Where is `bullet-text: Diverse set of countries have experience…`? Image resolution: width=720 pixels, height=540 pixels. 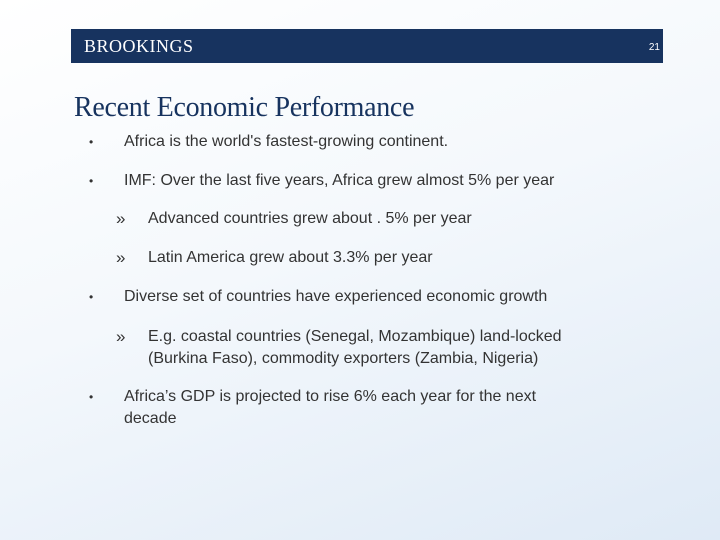 bullet-text: Diverse set of countries have experience… is located at coordinates (336, 296).